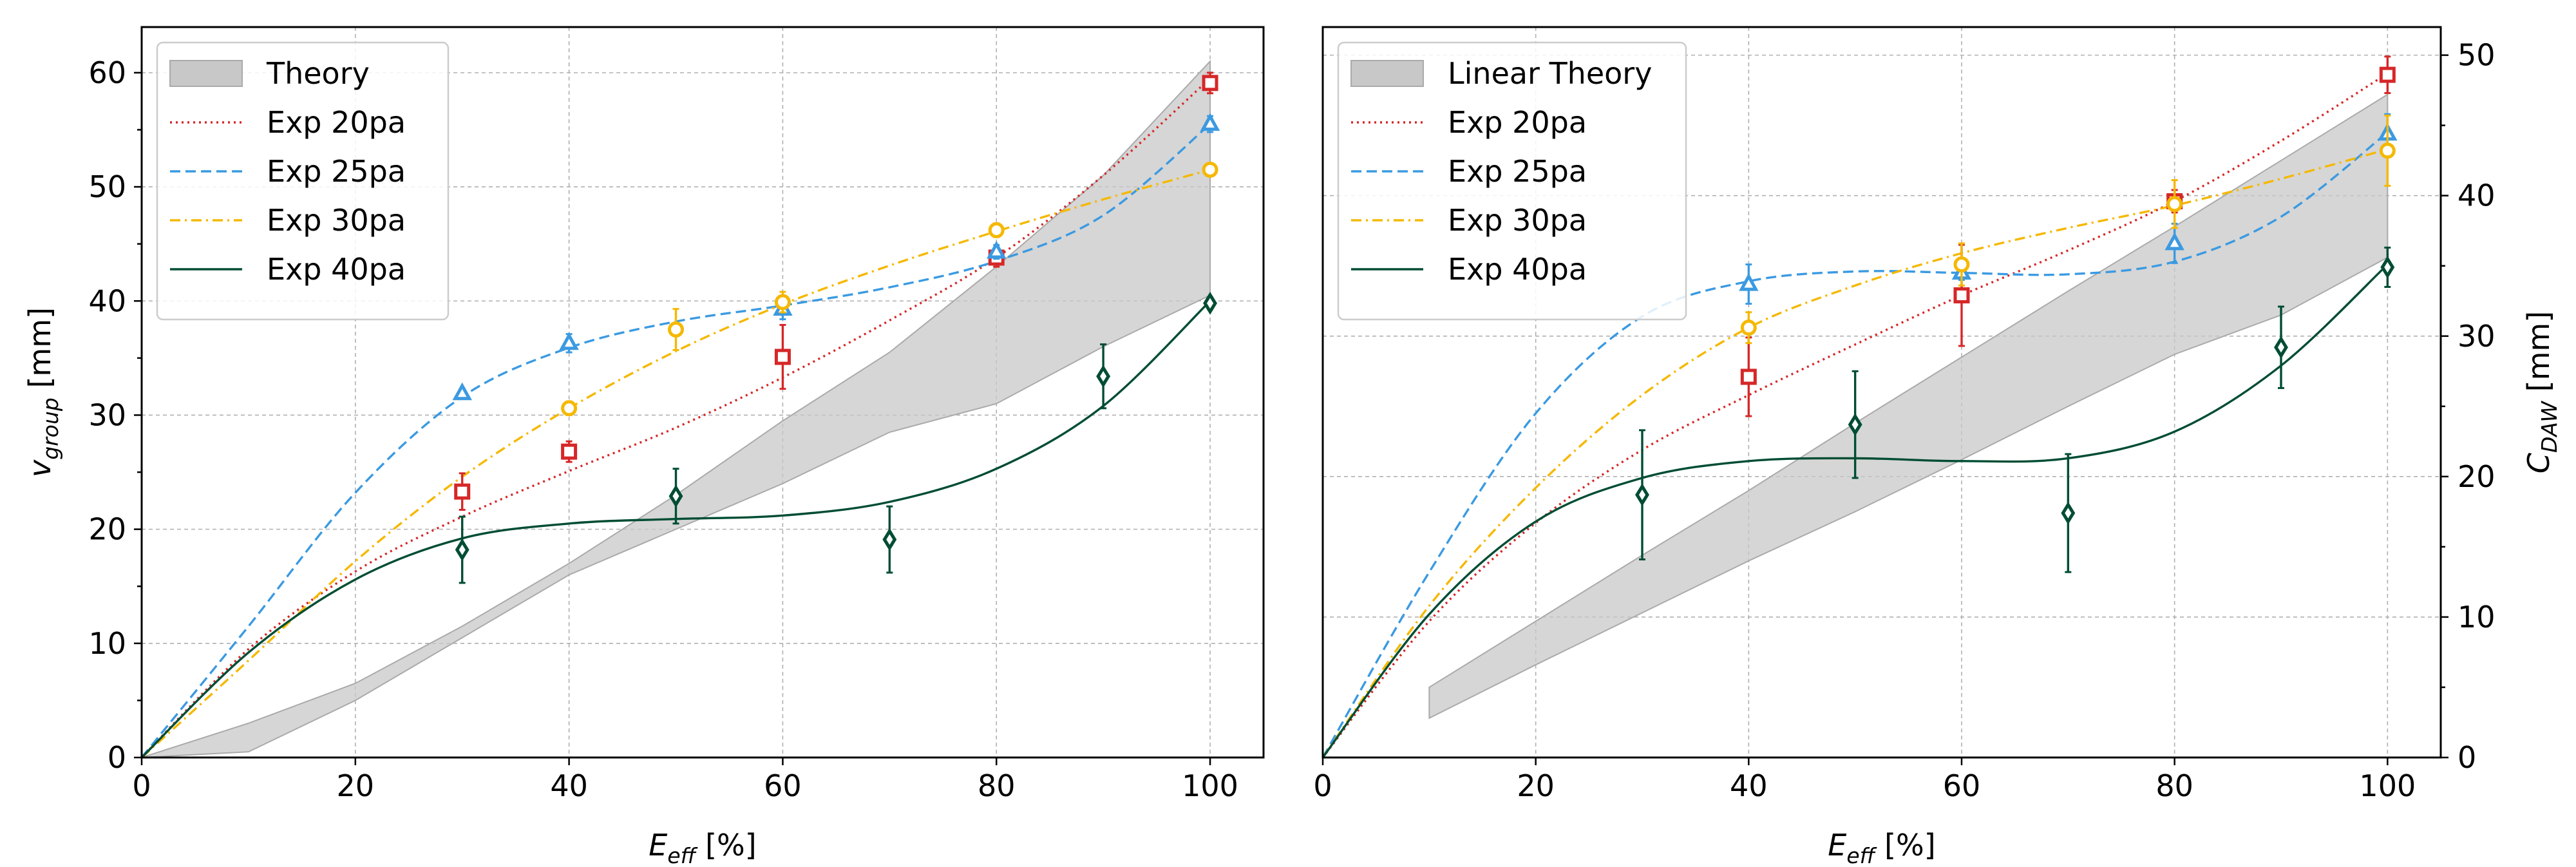  What do you see at coordinates (336, 123) in the screenshot?
I see `legend-label-series: Exp 20pa` at bounding box center [336, 123].